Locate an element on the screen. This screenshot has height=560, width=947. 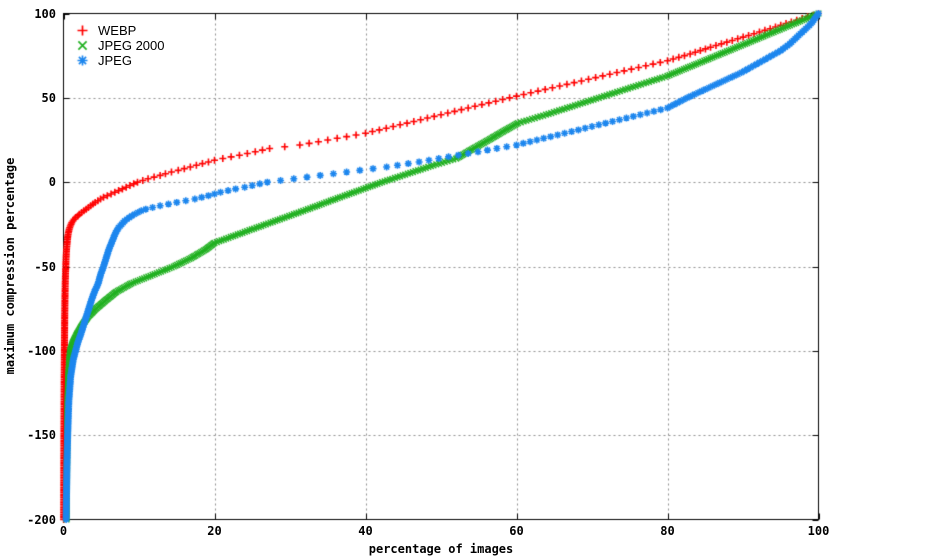
y-tick-label: -150 is located at coordinates (41, 435).